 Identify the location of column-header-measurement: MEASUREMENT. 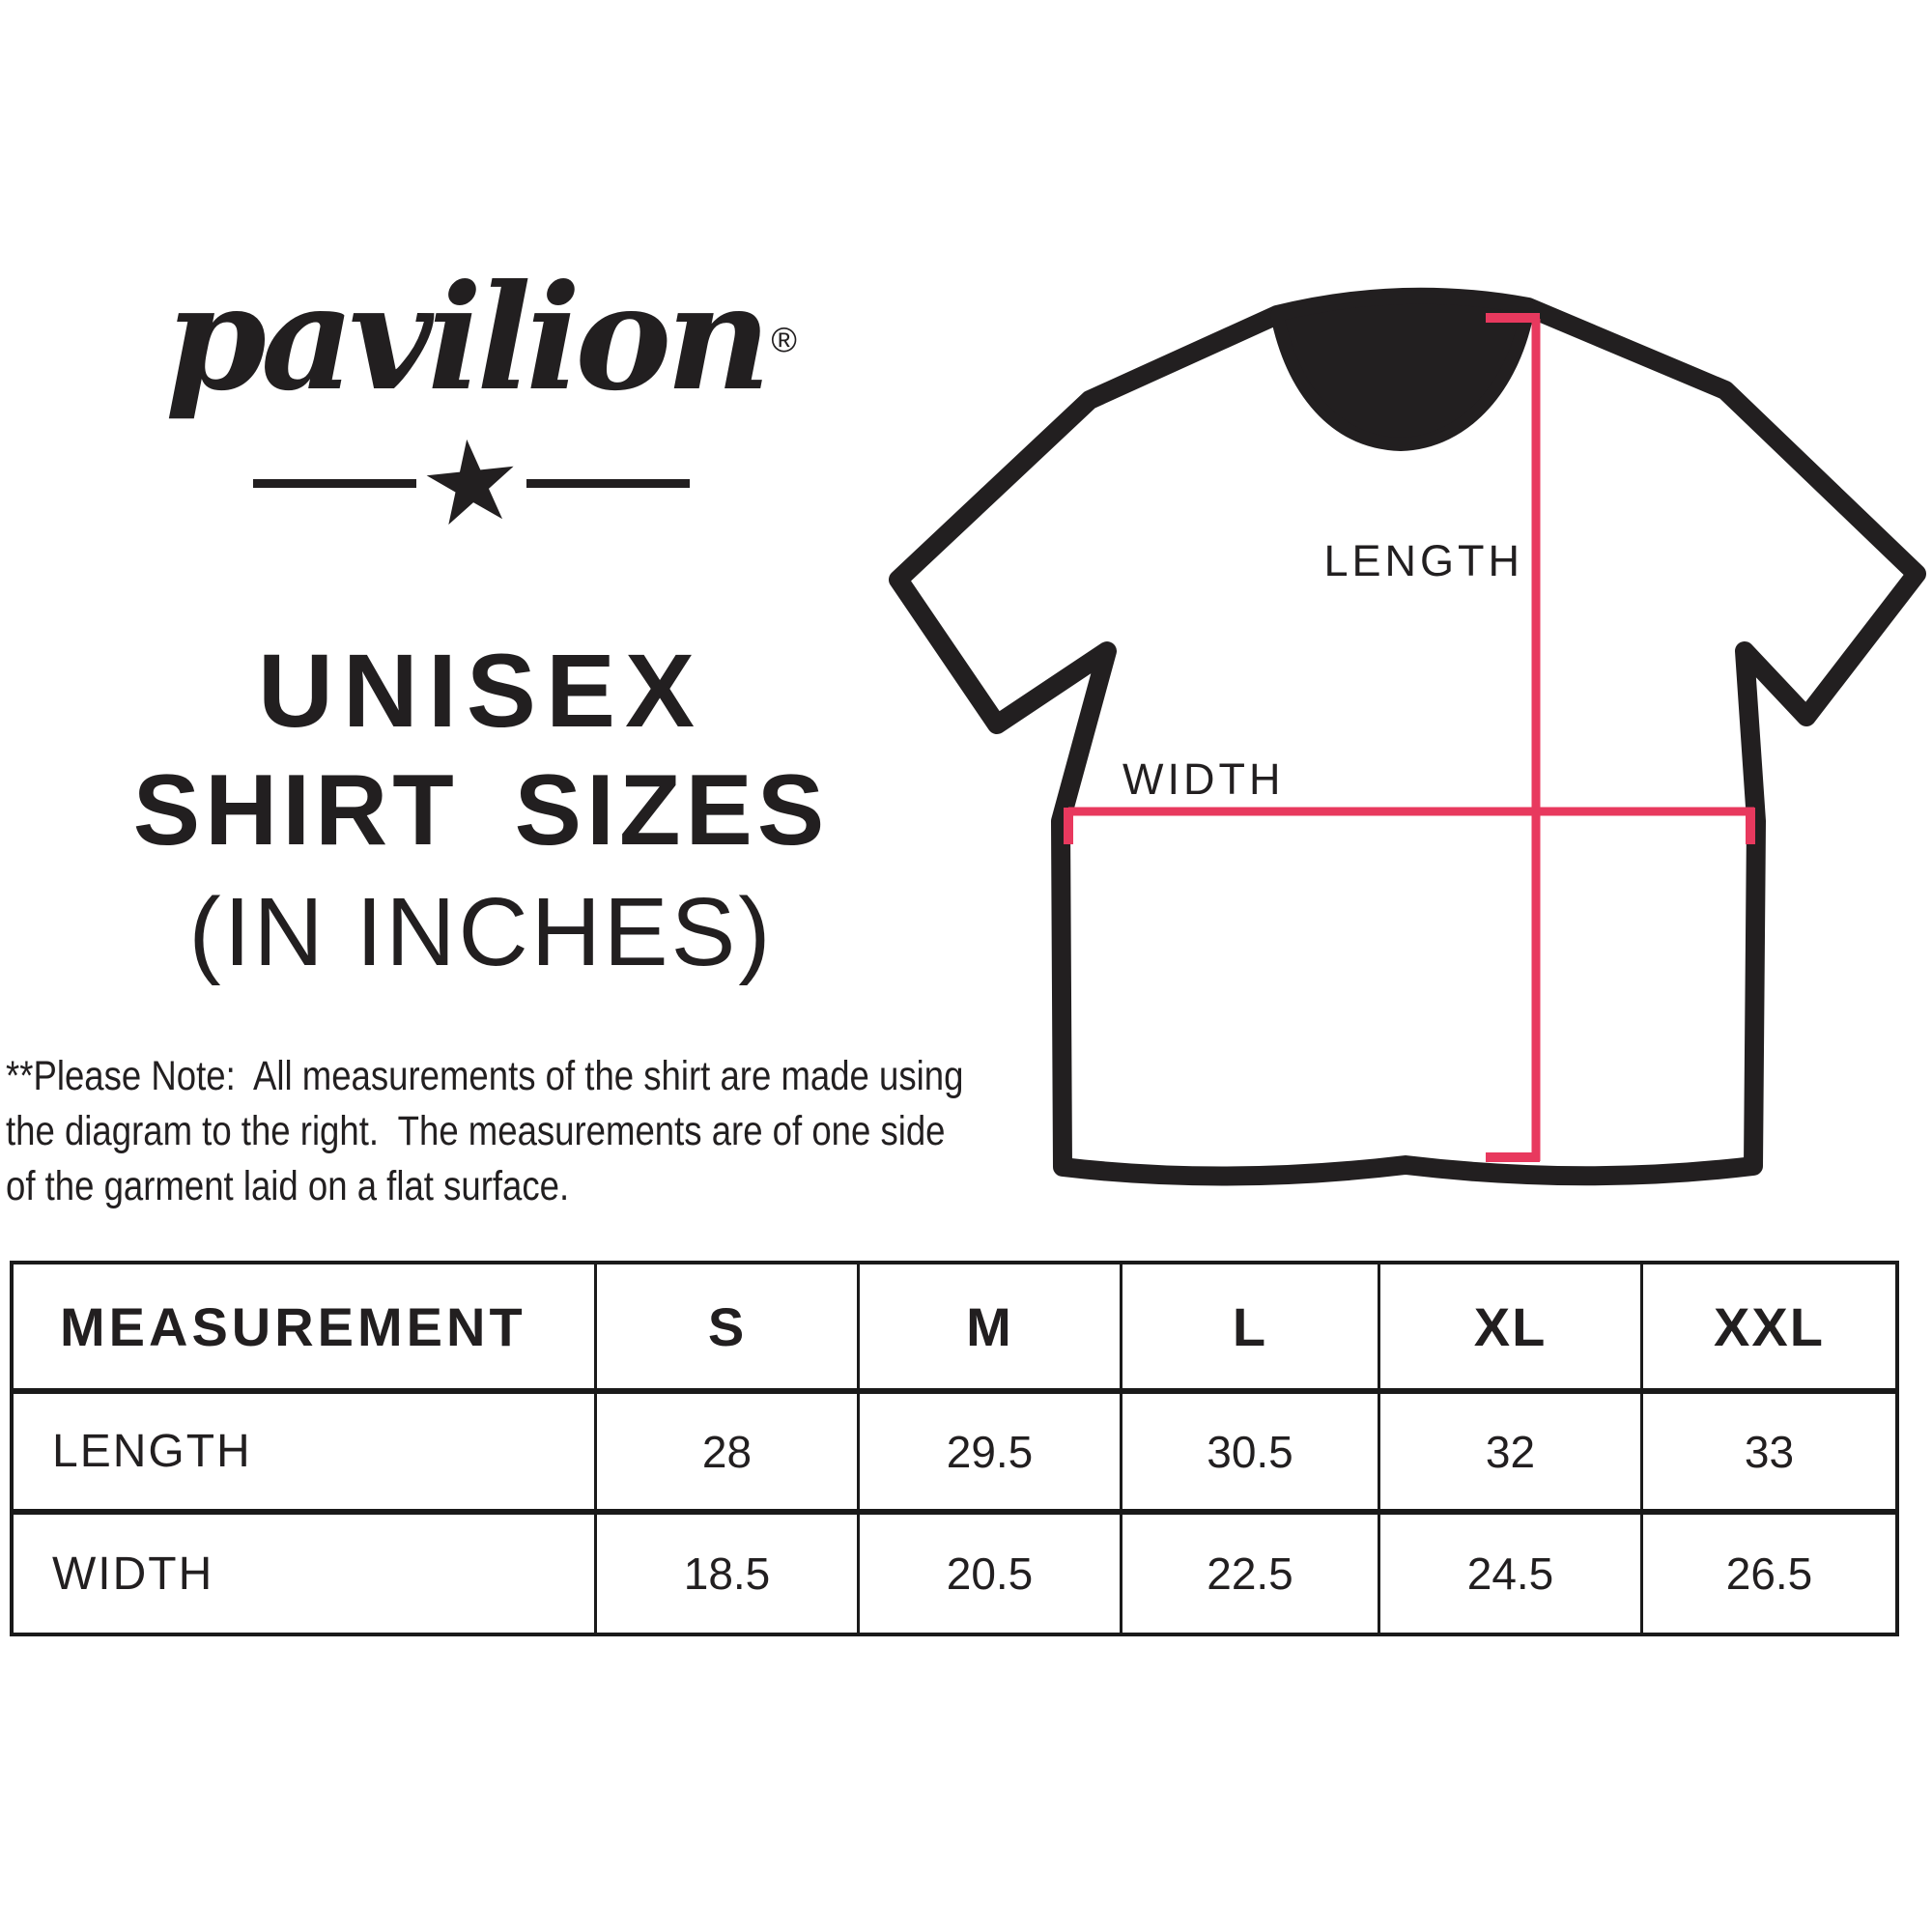
(304, 1327).